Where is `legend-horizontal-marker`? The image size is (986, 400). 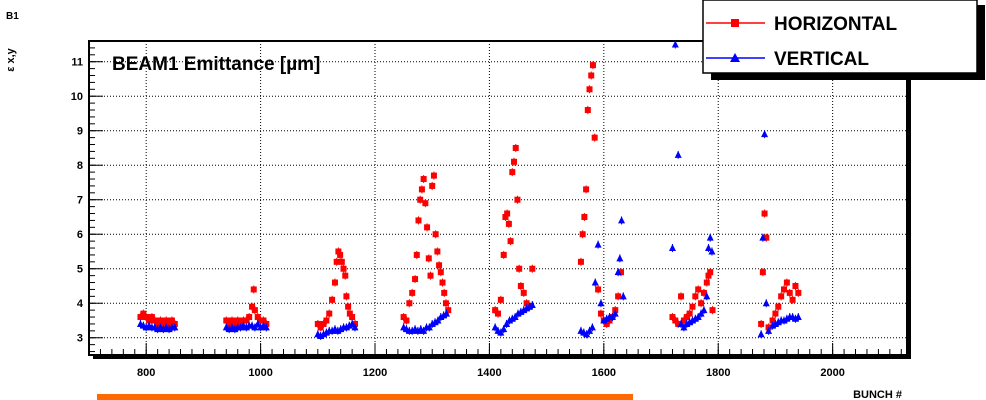
legend-horizontal-marker is located at coordinates (735, 23).